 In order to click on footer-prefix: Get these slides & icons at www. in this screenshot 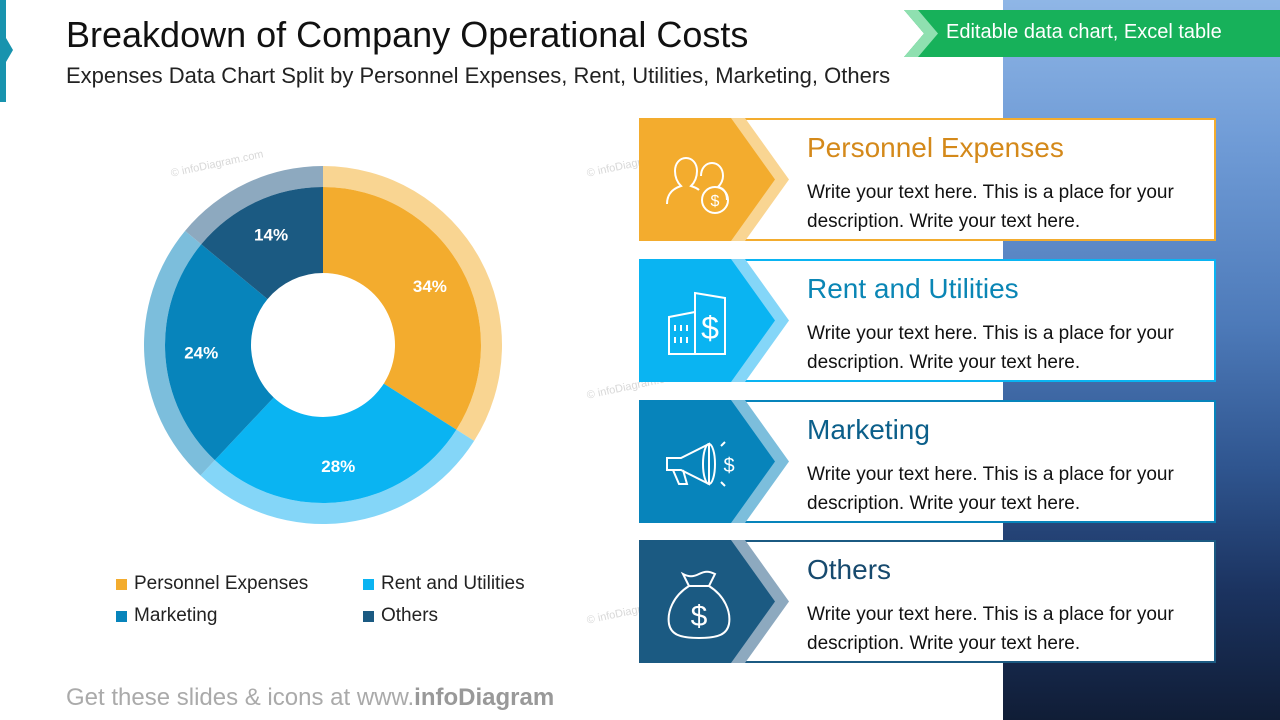, I will do `click(240, 697)`.